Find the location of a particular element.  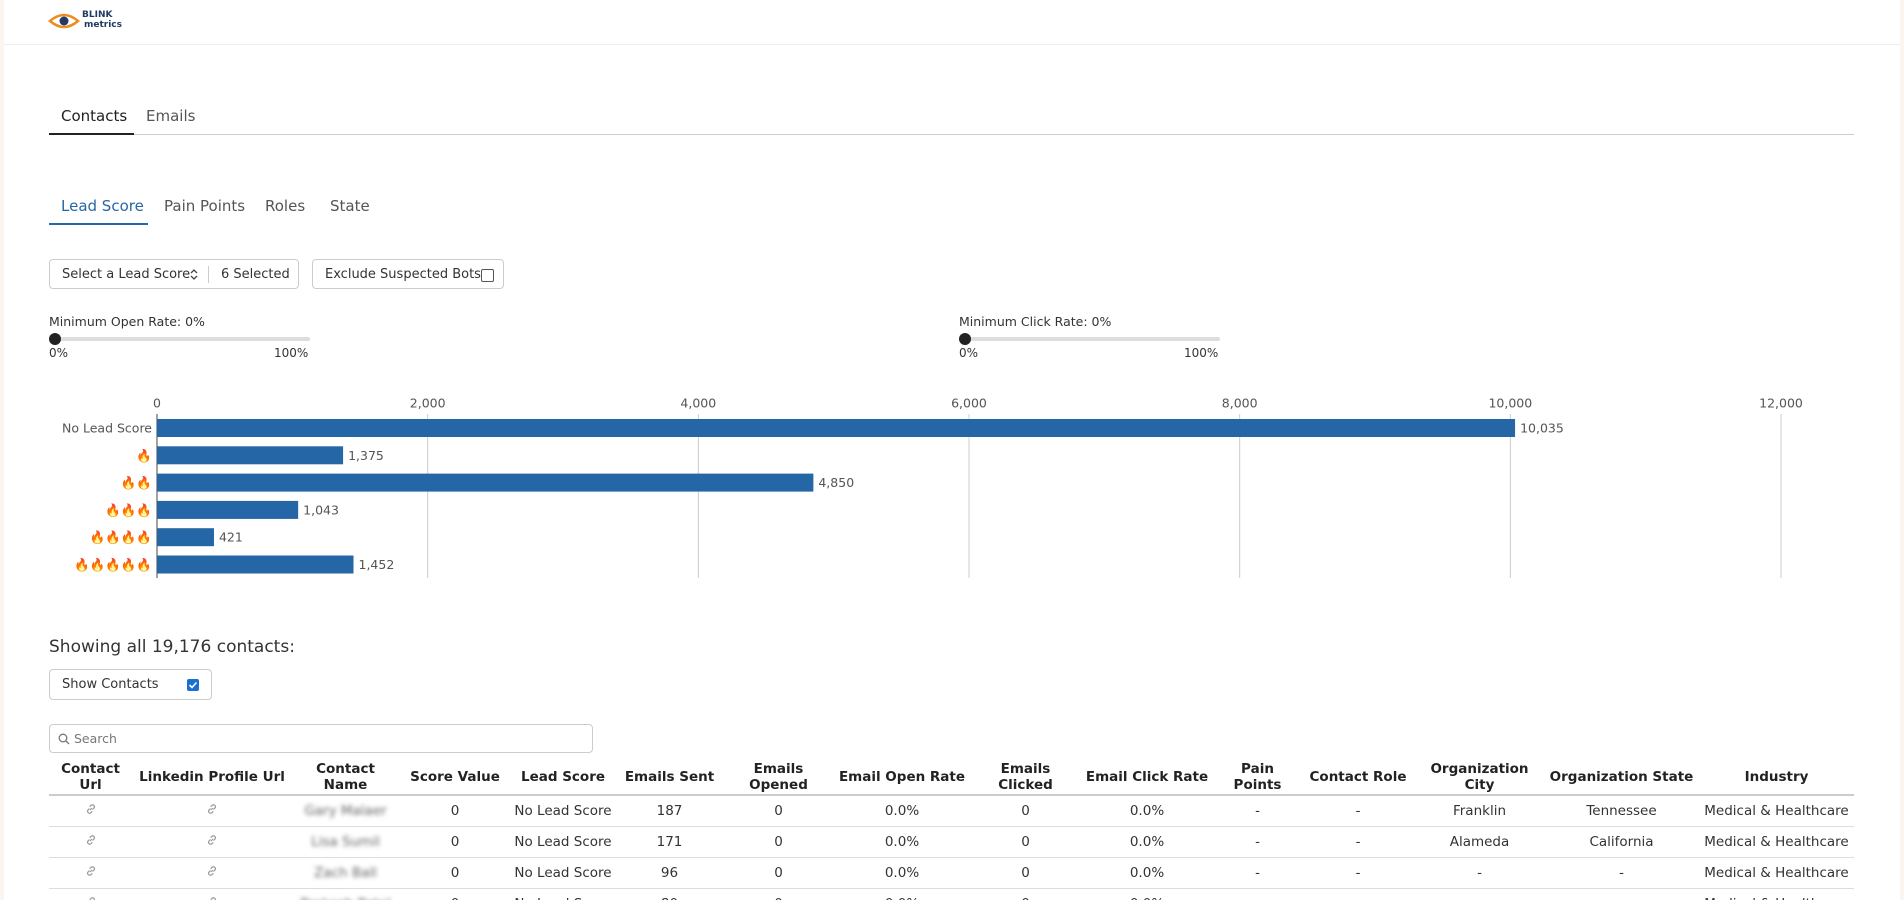

table-cell: Franklin is located at coordinates (1479, 811).